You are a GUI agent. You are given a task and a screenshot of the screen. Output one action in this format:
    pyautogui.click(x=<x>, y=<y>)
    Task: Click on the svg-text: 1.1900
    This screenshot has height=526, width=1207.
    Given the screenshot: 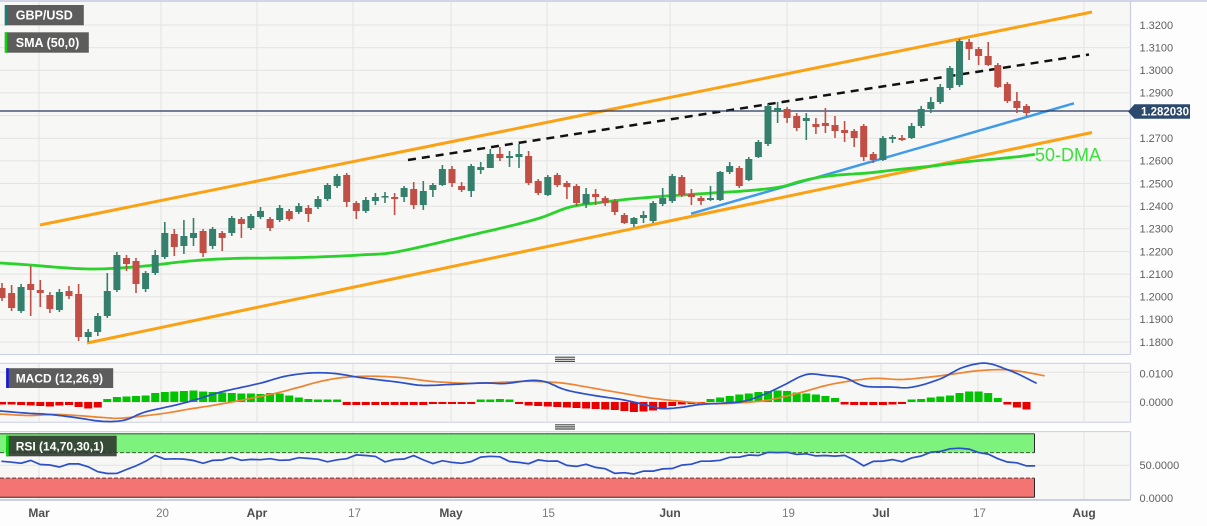 What is the action you would take?
    pyautogui.click(x=1157, y=320)
    